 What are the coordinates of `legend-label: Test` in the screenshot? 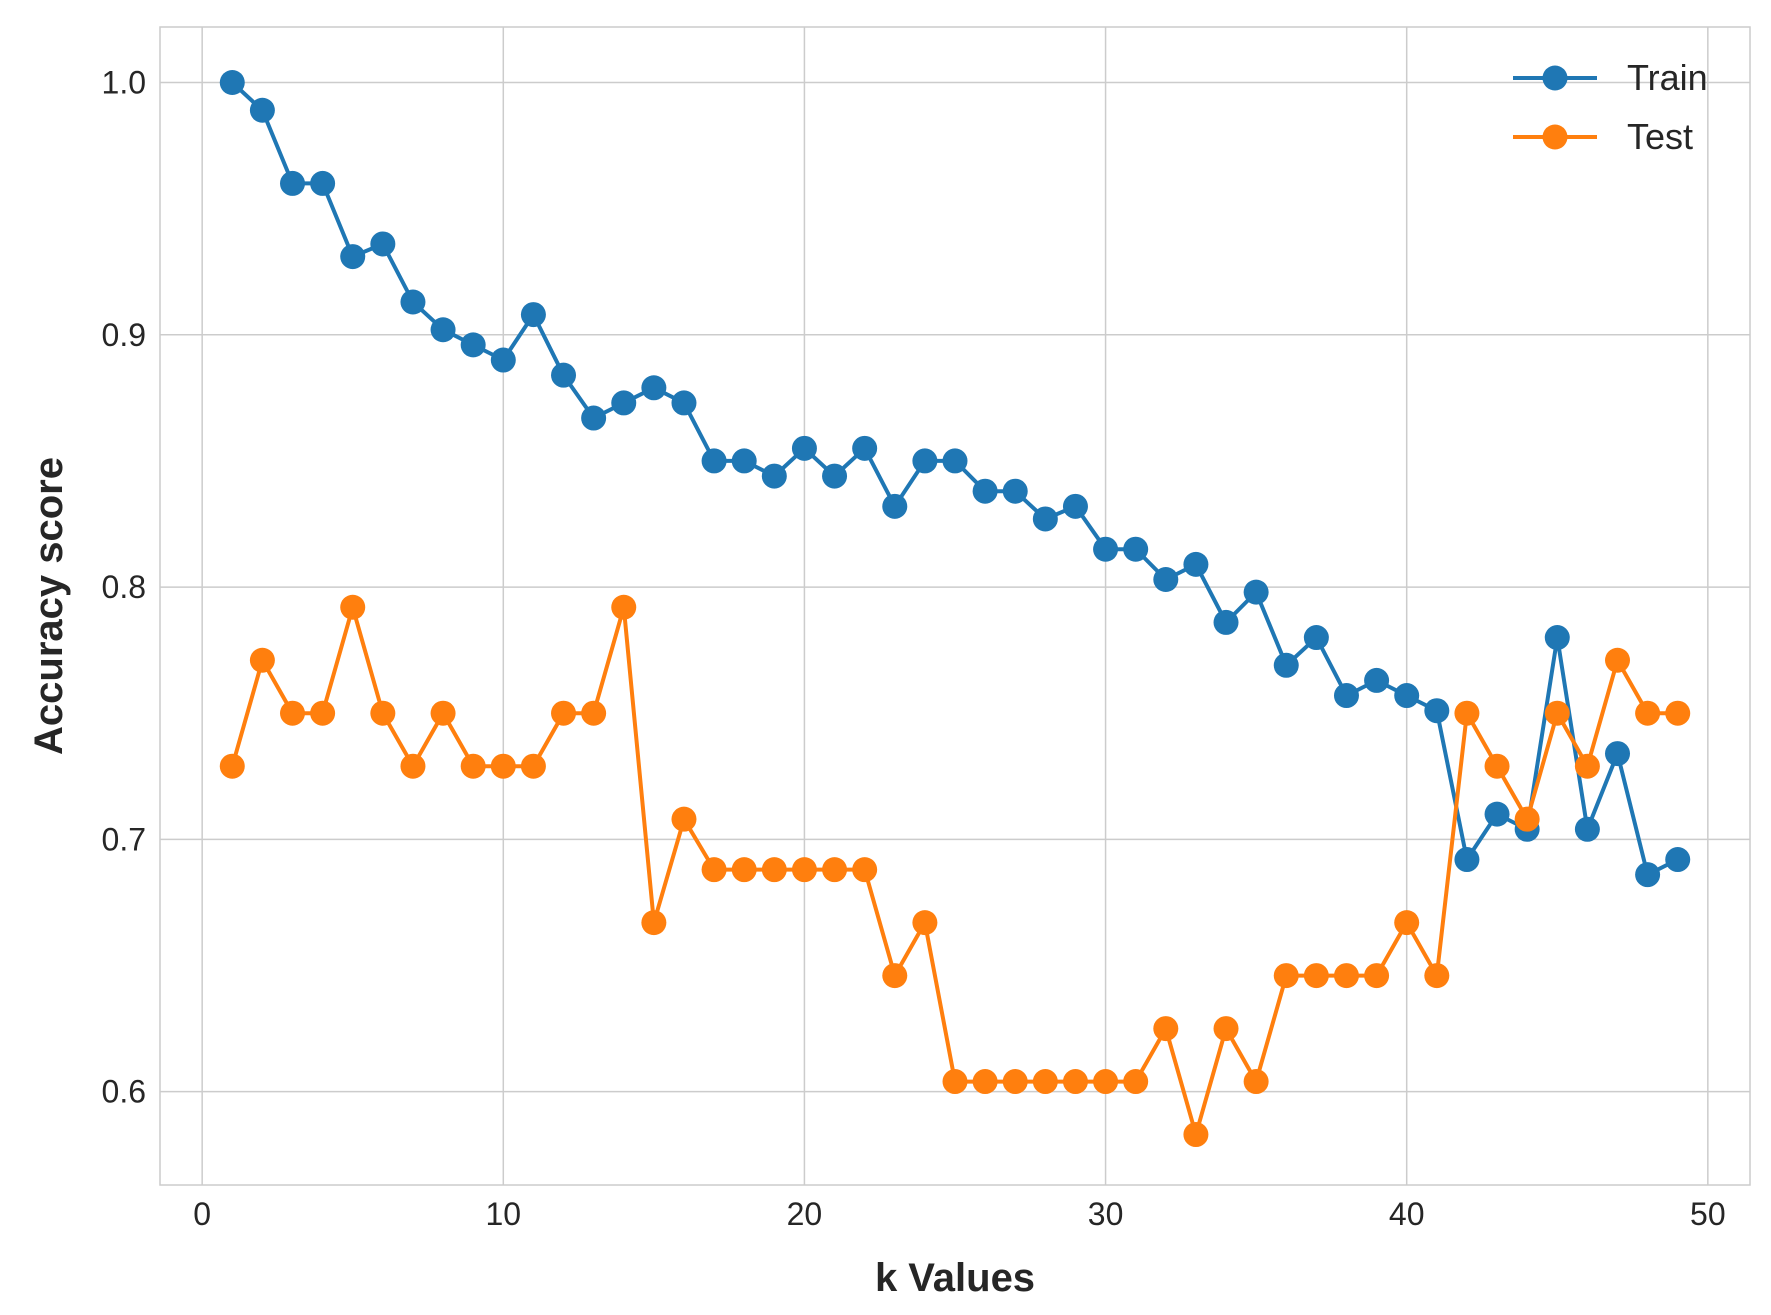 It's located at (1660, 136).